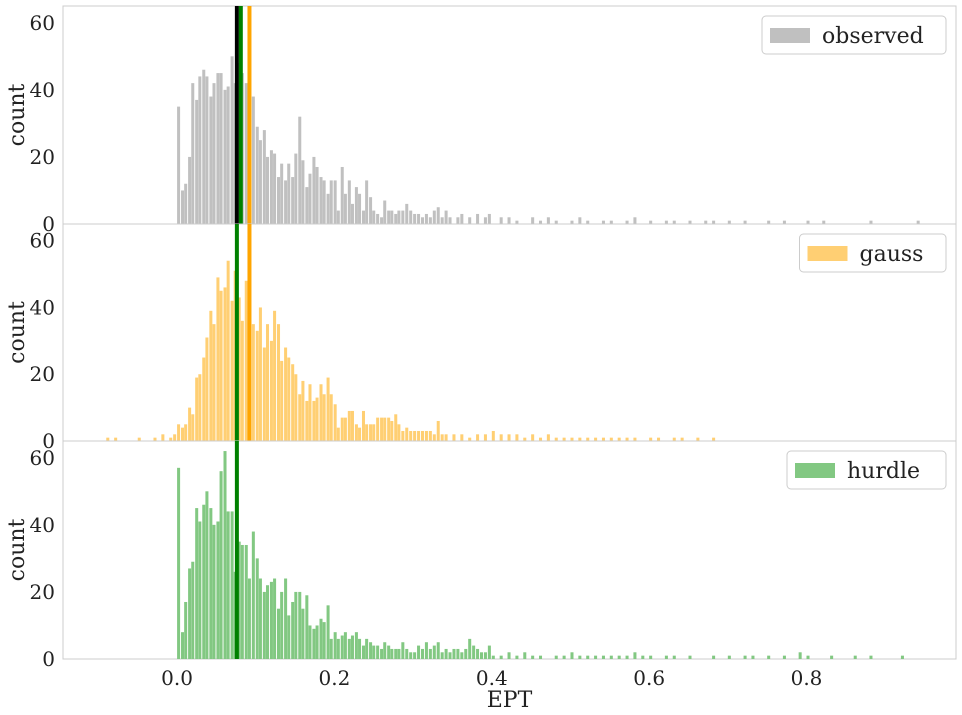  I want to click on legend-top: observed, so click(854, 35).